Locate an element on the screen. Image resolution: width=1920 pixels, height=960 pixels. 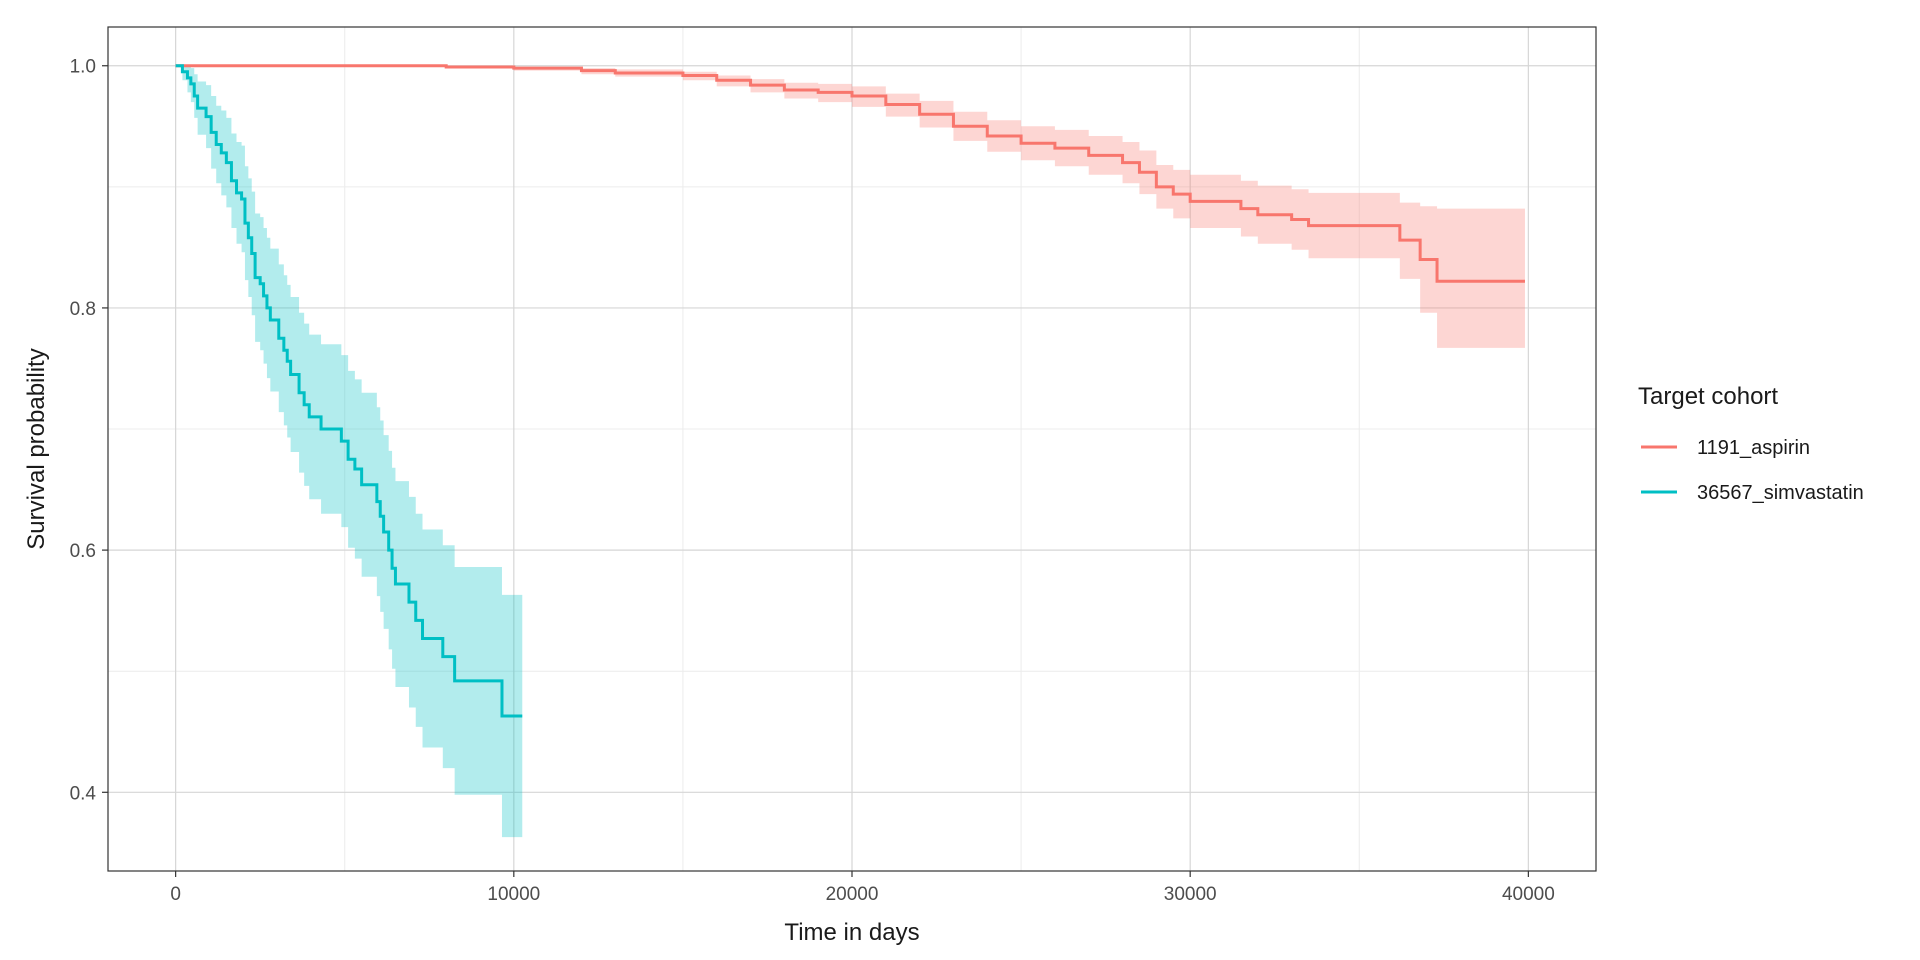
y-tick-label: 0.4 is located at coordinates (83, 793).